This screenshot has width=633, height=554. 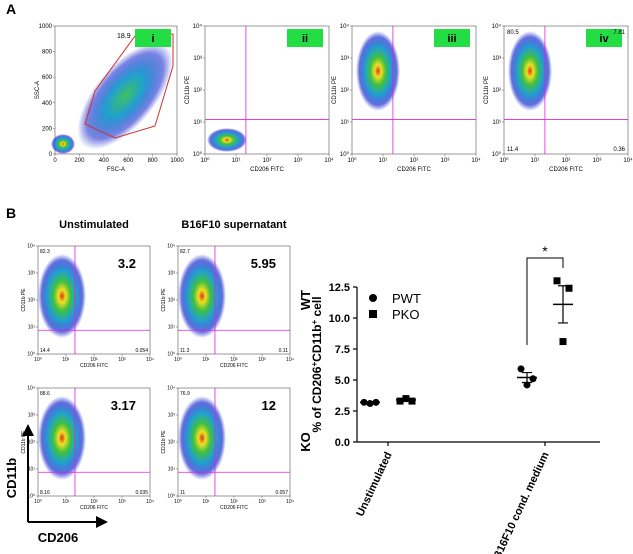 What do you see at coordinates (38, 90) in the screenshot?
I see `y-axis-label: SSC-A` at bounding box center [38, 90].